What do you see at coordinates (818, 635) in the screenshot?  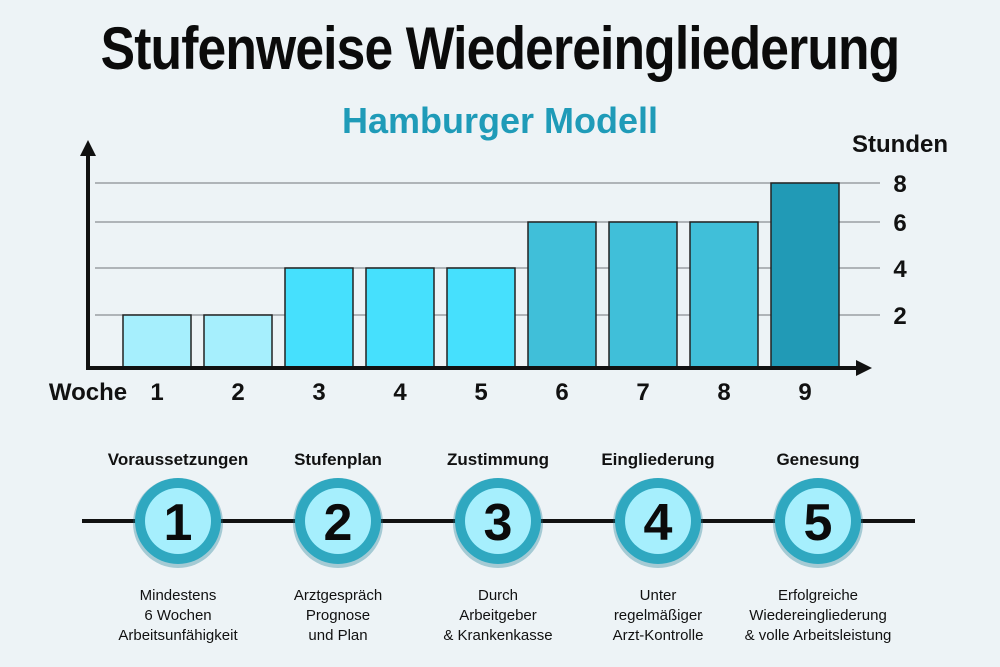 I see `step-description-line: & volle Arbeitsleistung` at bounding box center [818, 635].